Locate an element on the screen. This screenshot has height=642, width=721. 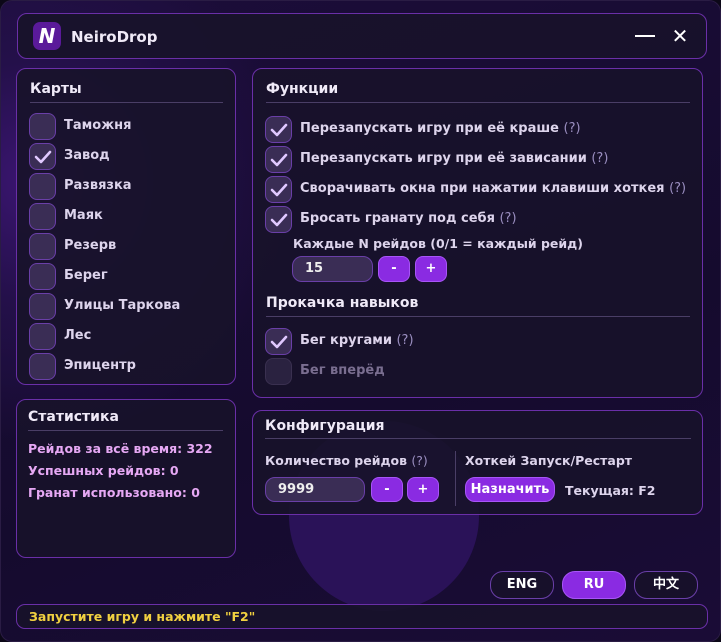
every-n-minus-button: - is located at coordinates (394, 269).